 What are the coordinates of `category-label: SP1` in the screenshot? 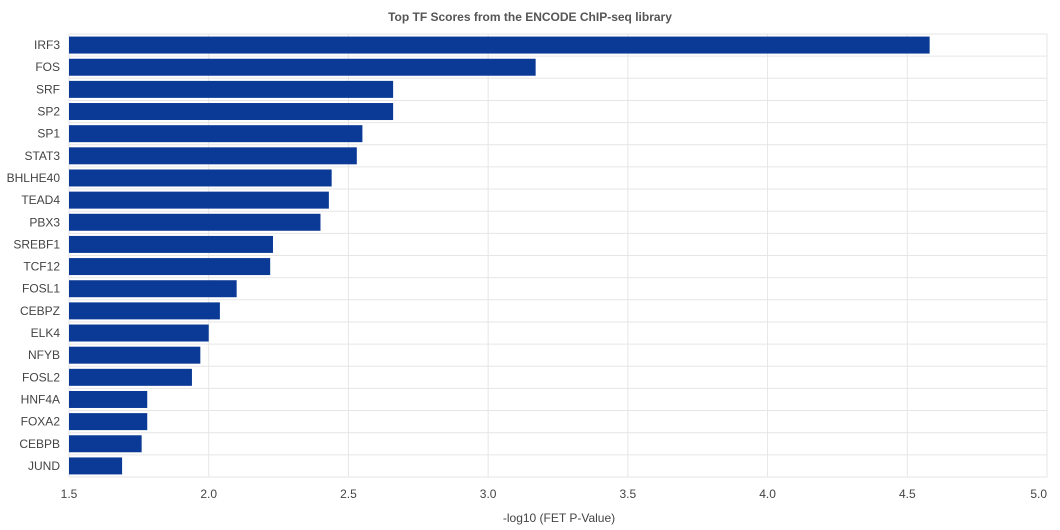 It's located at (48, 134).